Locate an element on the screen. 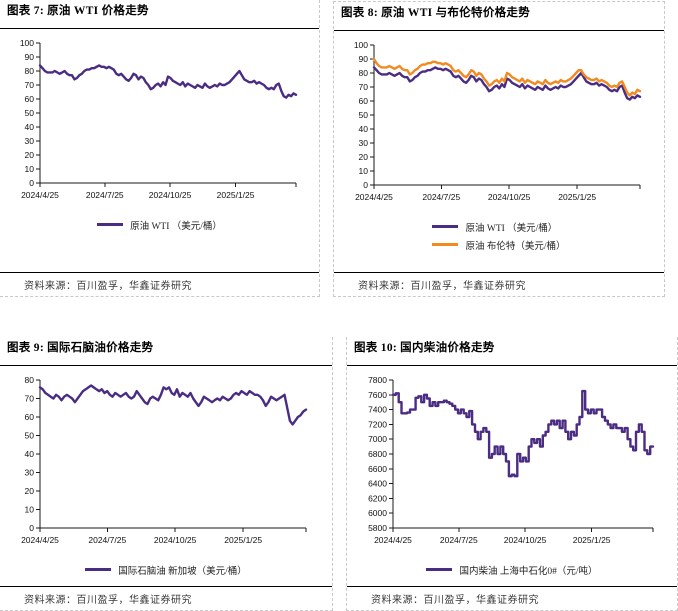 Image resolution: width=678 pixels, height=611 pixels. legend-entries: 国际石脑油 新加坡（美元/桶） is located at coordinates (166, 570).